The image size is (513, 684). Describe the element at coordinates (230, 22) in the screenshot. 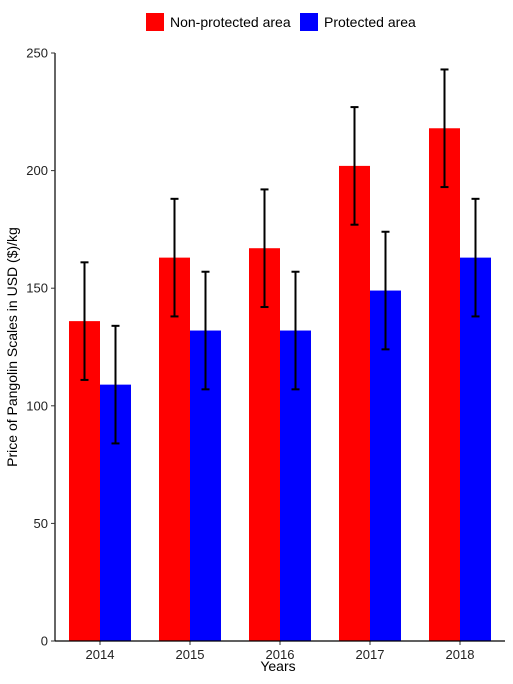

I see `legend-label: Non-protected area` at that location.